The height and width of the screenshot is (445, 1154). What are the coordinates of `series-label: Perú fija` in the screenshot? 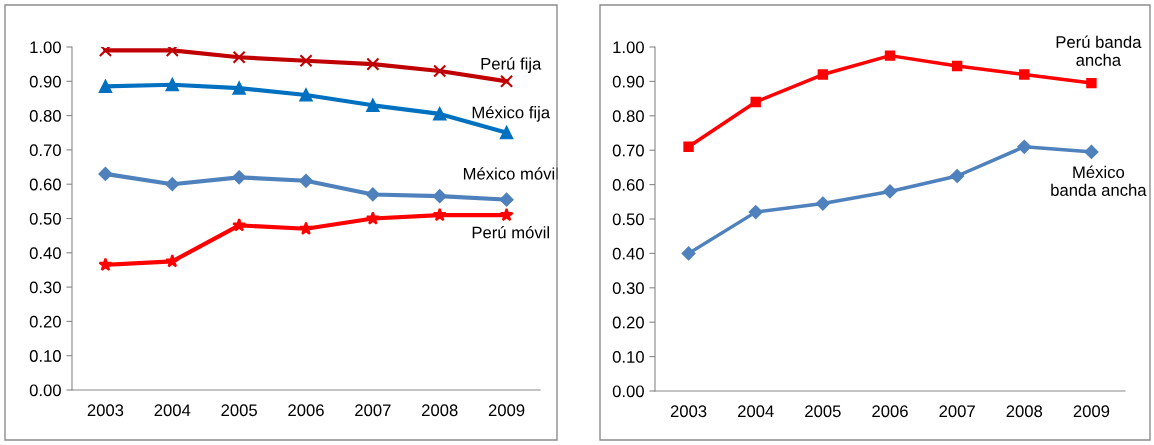 It's located at (511, 65).